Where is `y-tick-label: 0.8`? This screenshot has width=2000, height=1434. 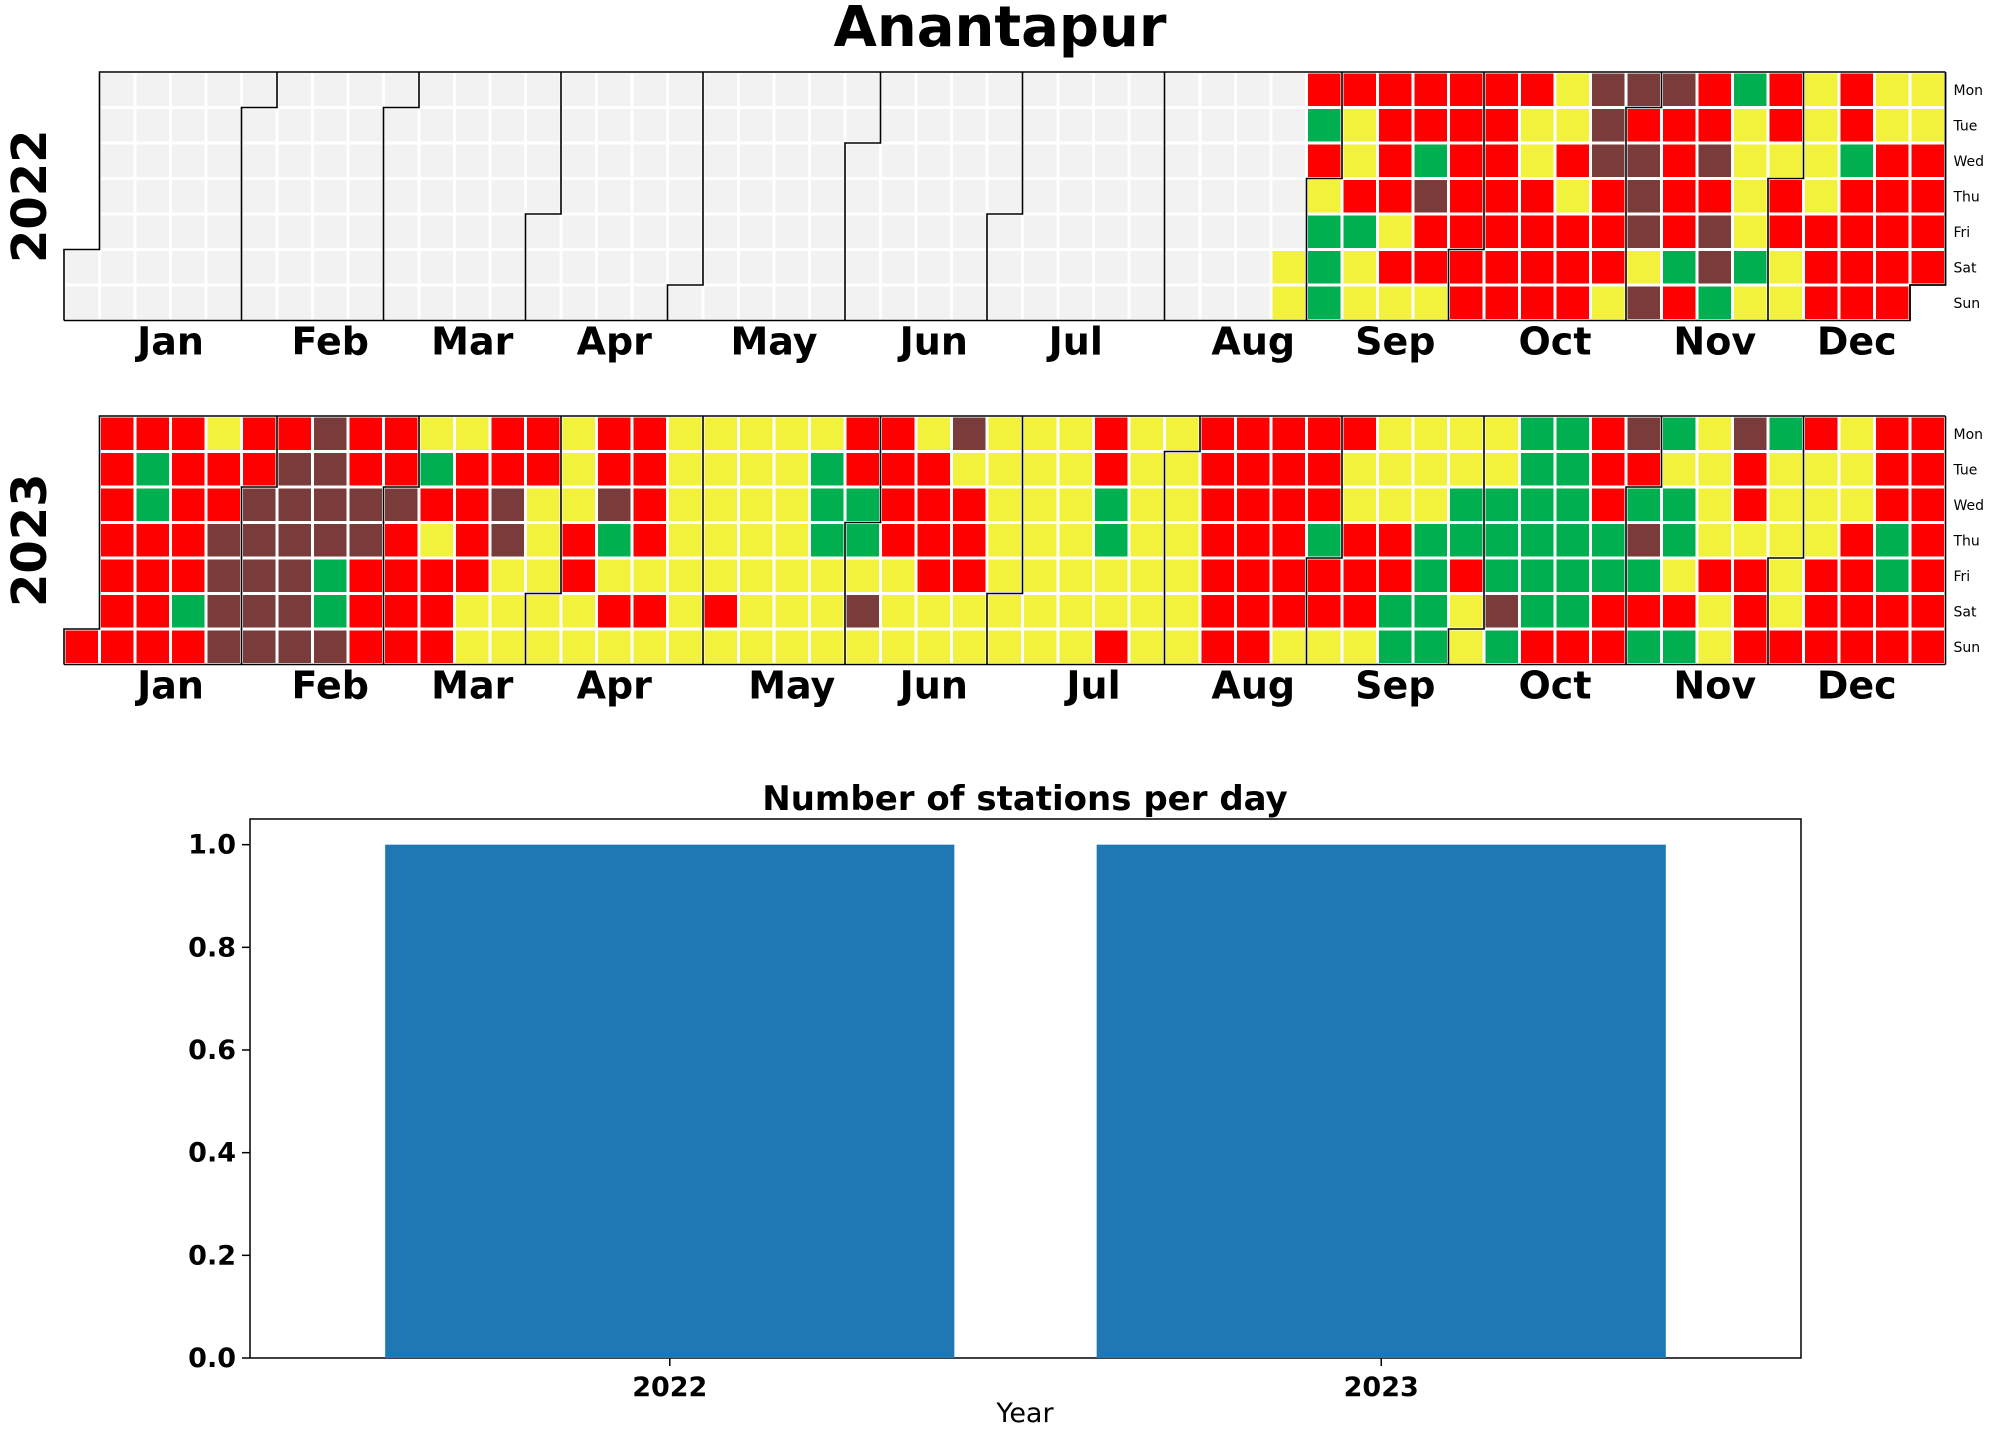
y-tick-label: 0.8 is located at coordinates (212, 947).